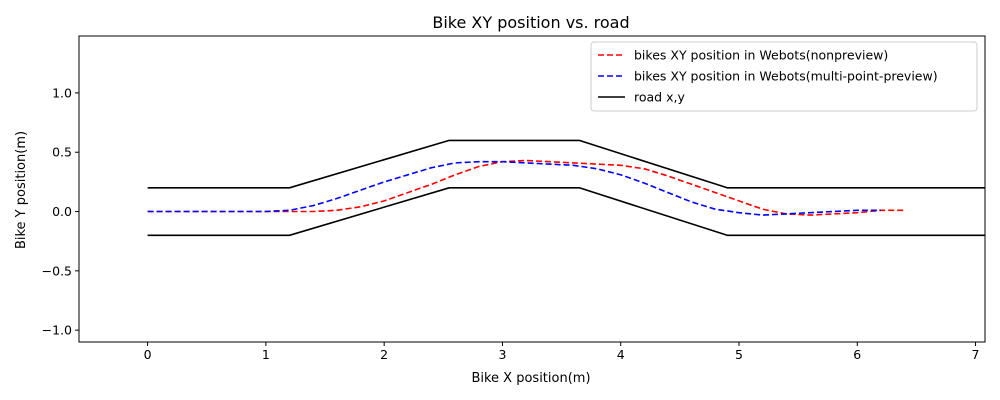 This screenshot has width=1000, height=400. Describe the element at coordinates (21, 190) in the screenshot. I see `y-axis-label: Bike Y position(m)` at that location.